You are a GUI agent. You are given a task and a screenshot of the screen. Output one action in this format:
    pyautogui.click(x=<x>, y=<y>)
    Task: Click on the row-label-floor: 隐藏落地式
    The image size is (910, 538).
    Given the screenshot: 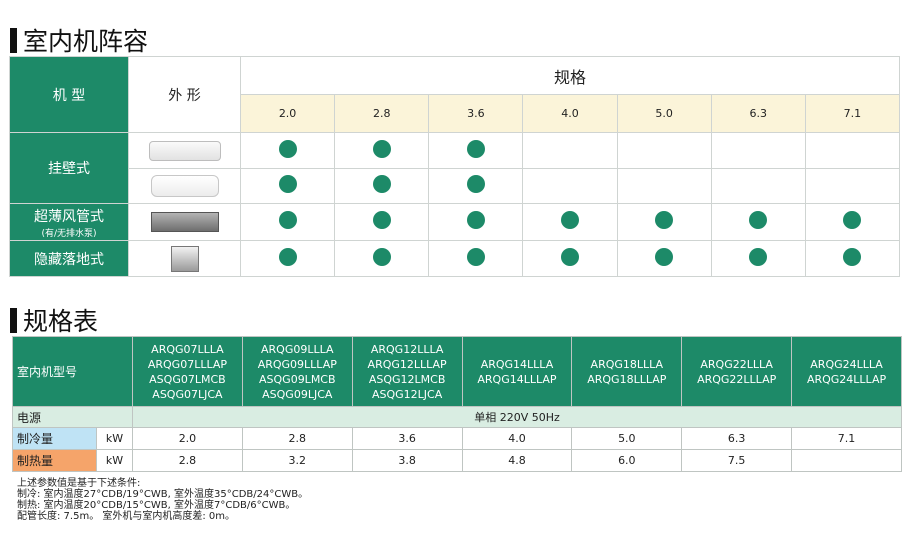 What is the action you would take?
    pyautogui.click(x=69, y=258)
    